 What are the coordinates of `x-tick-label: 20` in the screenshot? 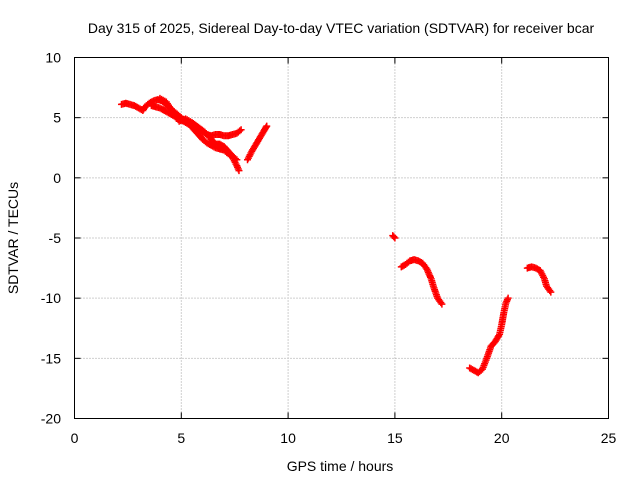 It's located at (502, 438).